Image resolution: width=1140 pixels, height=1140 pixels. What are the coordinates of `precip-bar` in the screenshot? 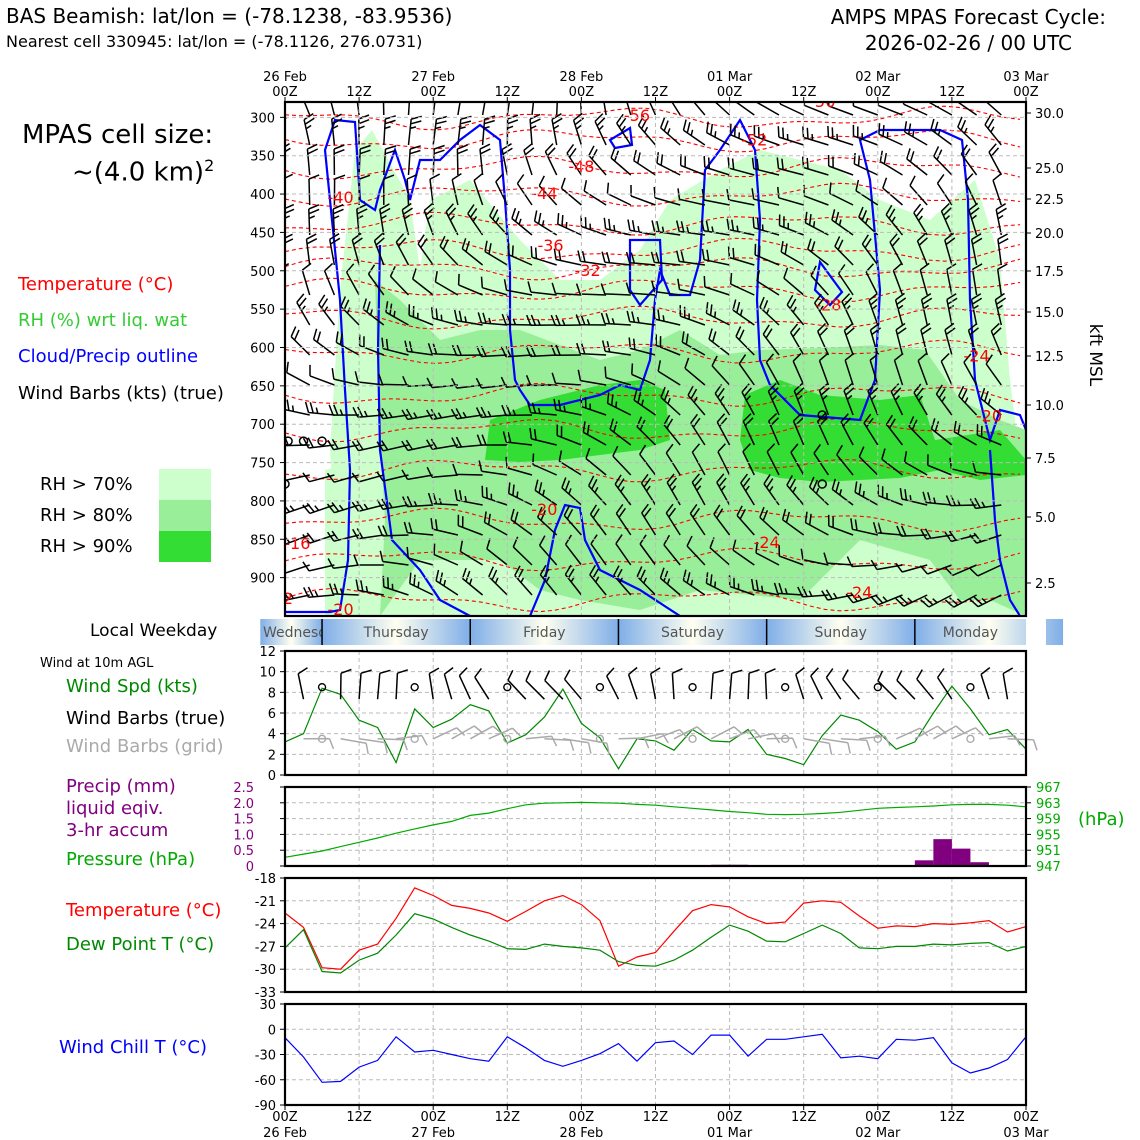 It's located at (979, 864).